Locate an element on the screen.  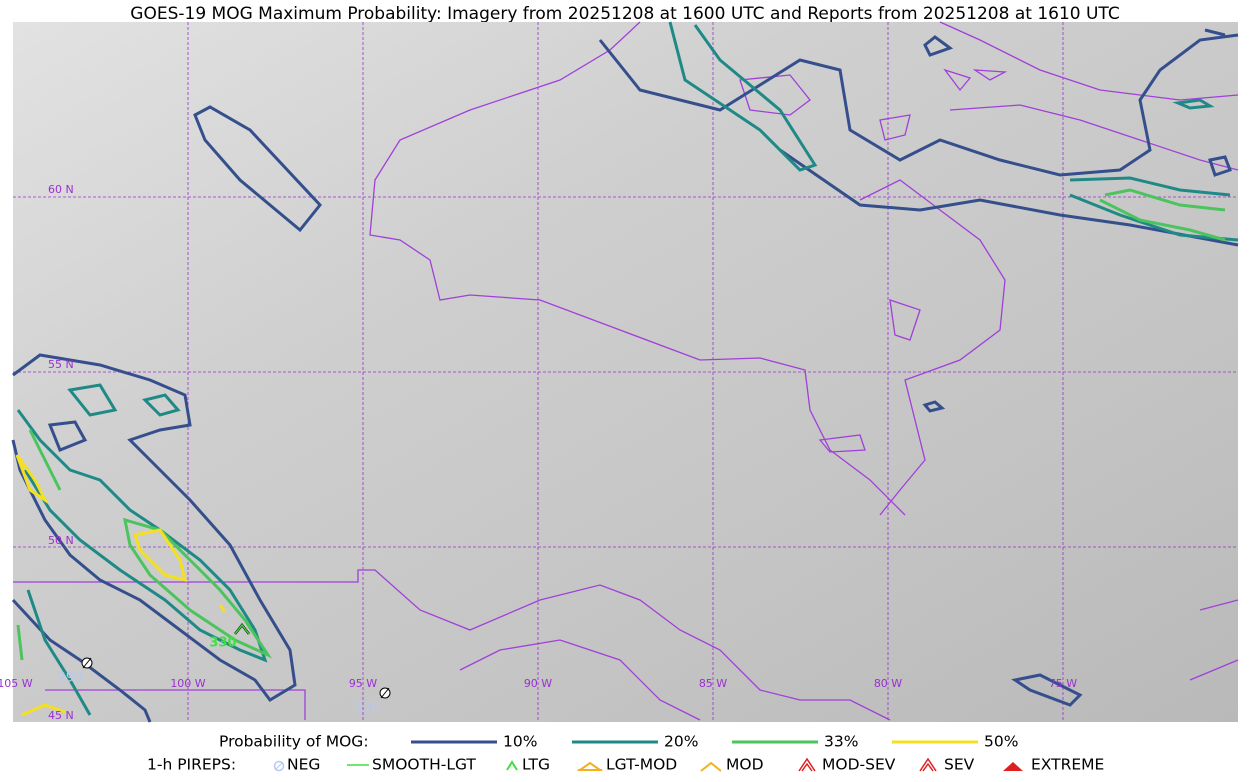
legend-heading: Probability of MOG: is located at coordinates (294, 742).